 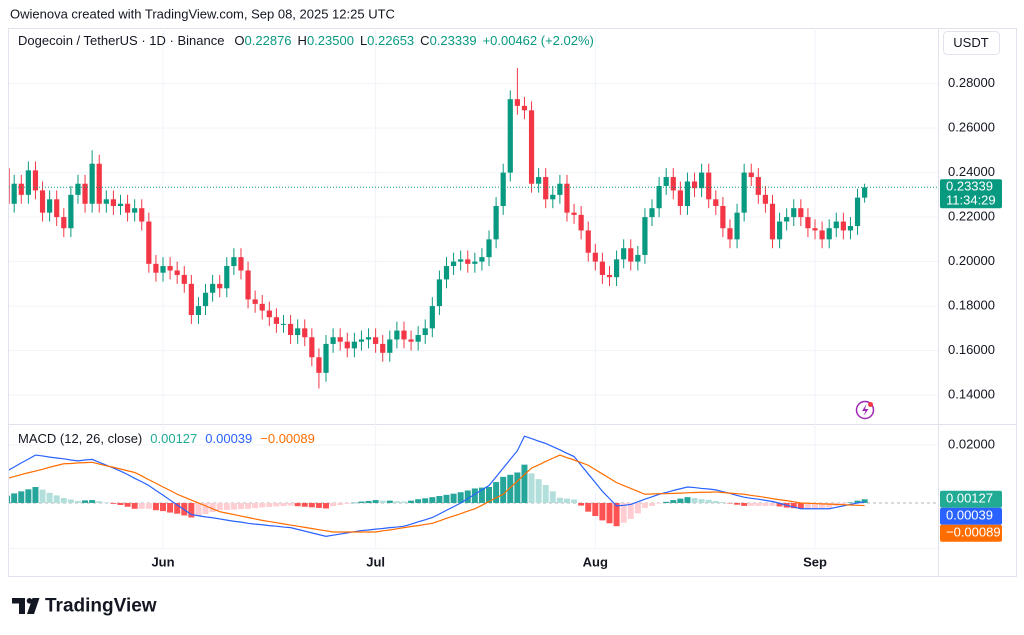 I want to click on x-tick-label: Sep, so click(x=815, y=561).